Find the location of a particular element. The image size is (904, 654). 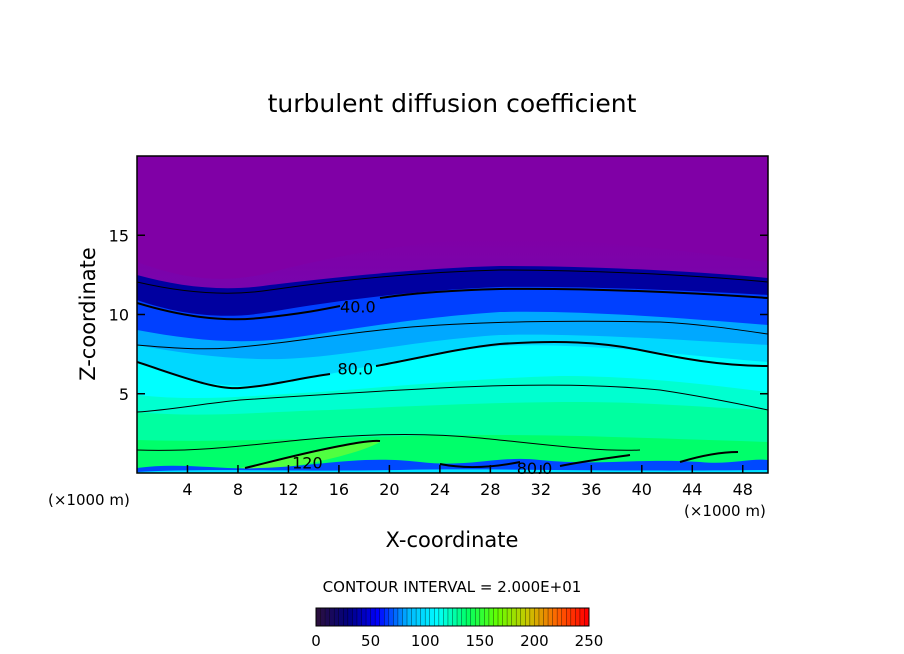

y-tick-label: 5 is located at coordinates (124, 394).